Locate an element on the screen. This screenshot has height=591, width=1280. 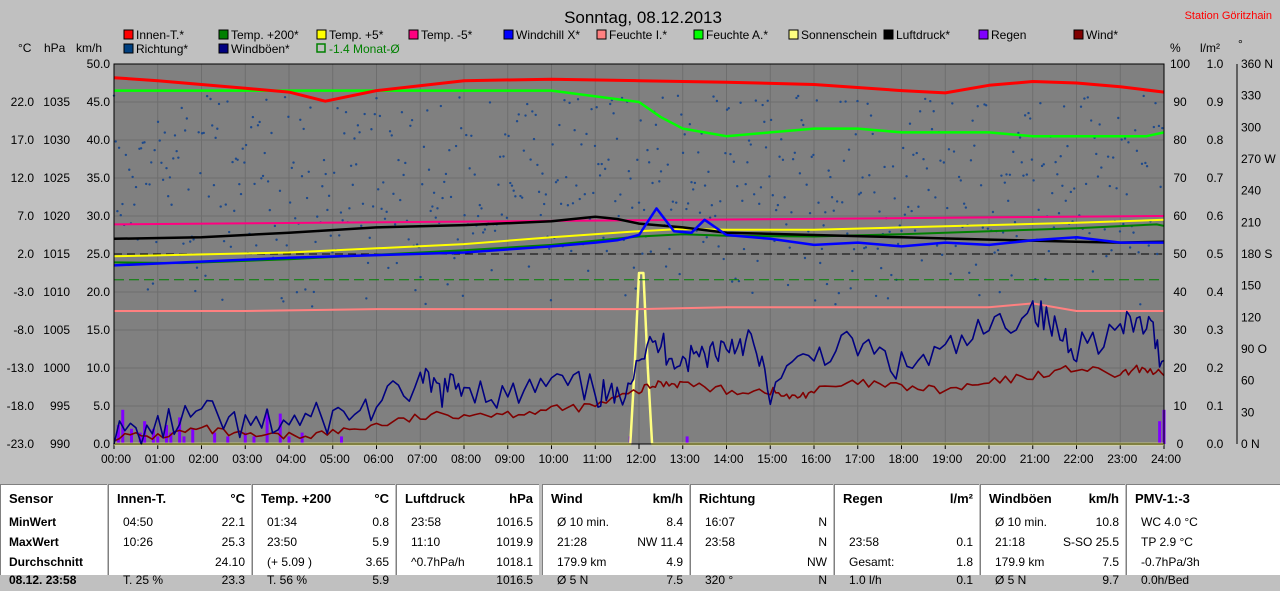
regen-bar is located at coordinates (193, 436).